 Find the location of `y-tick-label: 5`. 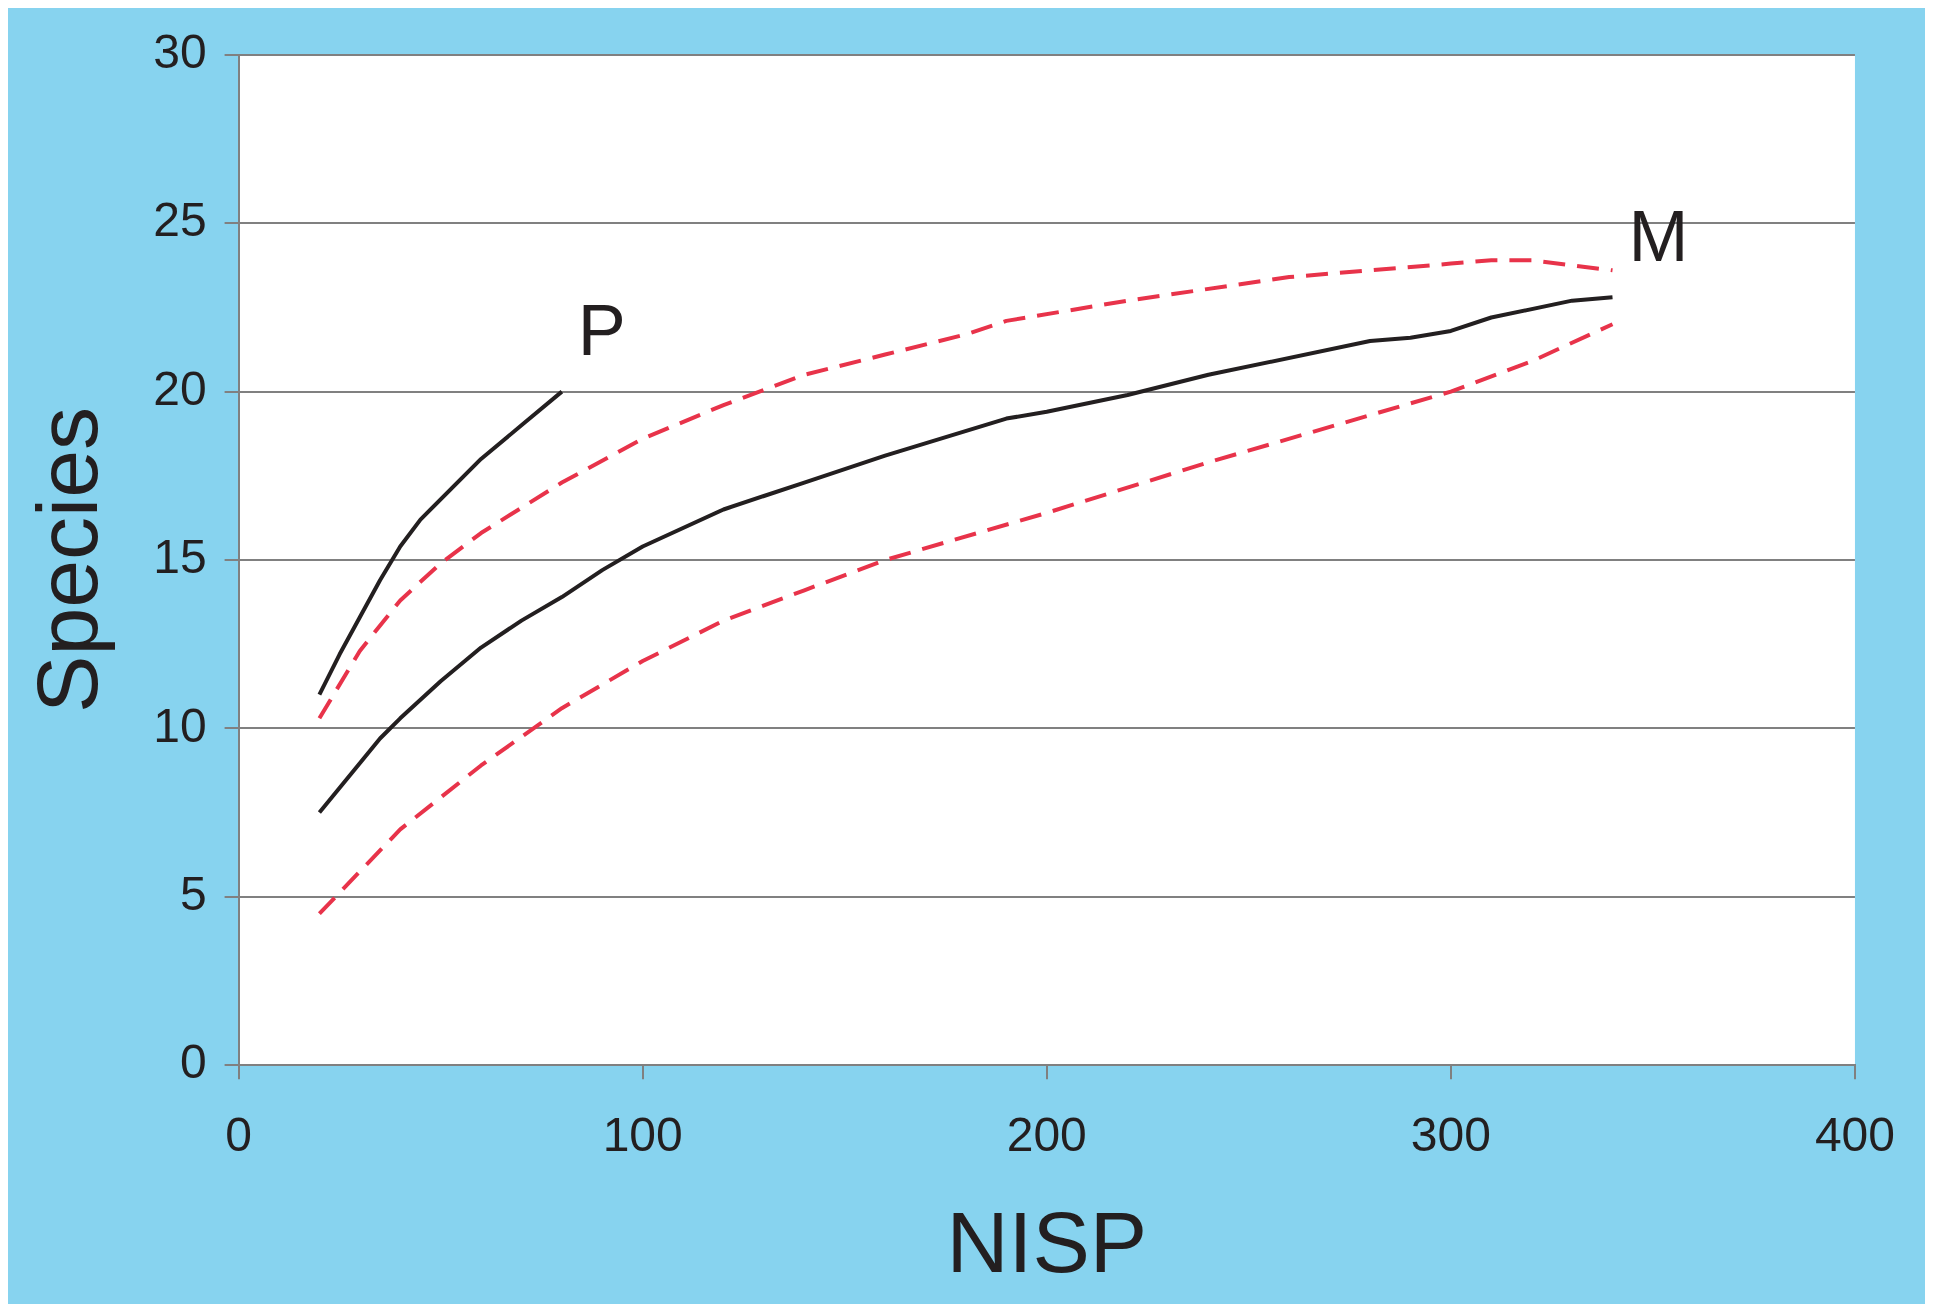

y-tick-label: 5 is located at coordinates (193, 894).